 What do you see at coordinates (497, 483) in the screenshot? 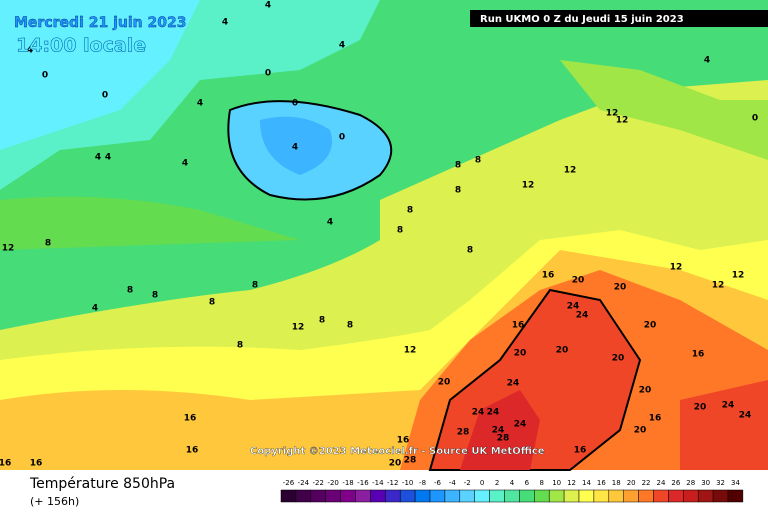
I see `legend-label: 2` at bounding box center [497, 483].